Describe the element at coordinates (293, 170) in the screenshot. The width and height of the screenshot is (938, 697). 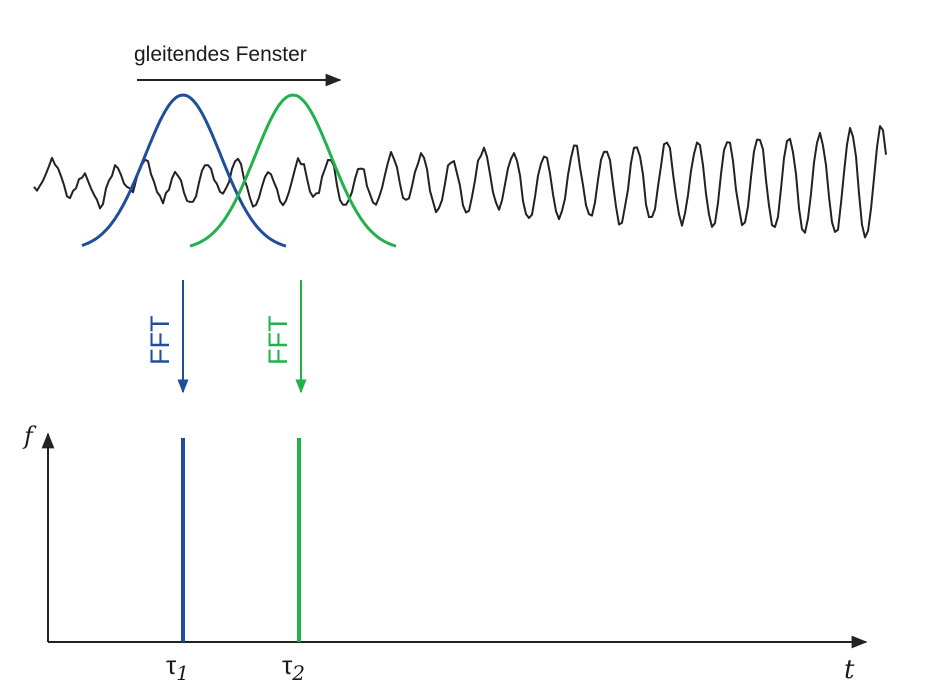
I see `window-2-curve` at that location.